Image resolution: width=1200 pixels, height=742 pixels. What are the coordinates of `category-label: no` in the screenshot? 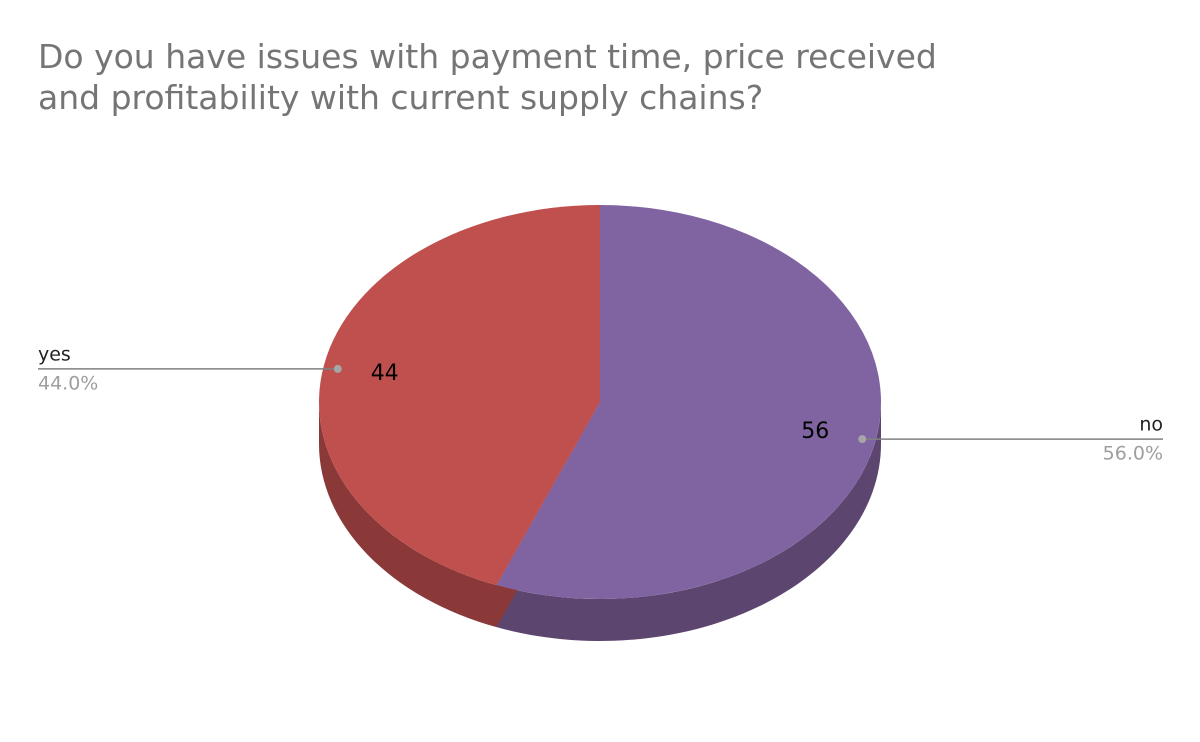 It's located at (1151, 425).